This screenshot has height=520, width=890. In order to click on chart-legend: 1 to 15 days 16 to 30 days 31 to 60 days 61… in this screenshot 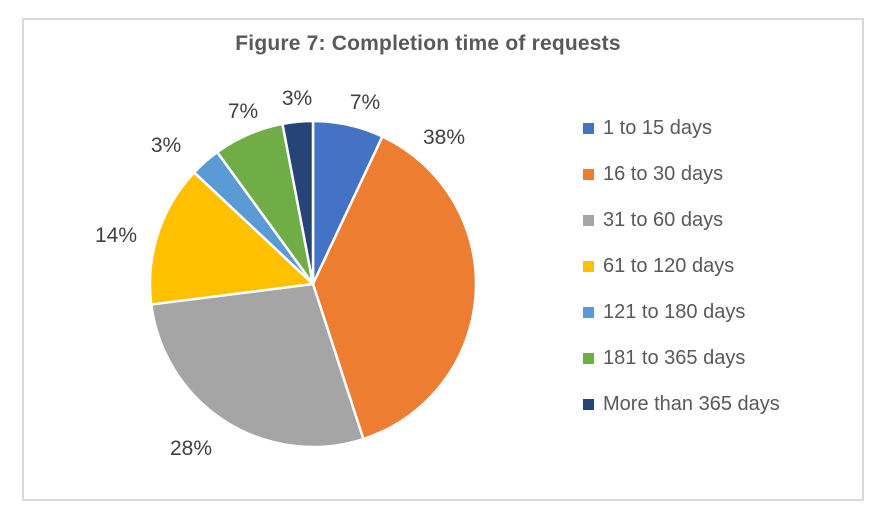, I will do `click(681, 266)`.